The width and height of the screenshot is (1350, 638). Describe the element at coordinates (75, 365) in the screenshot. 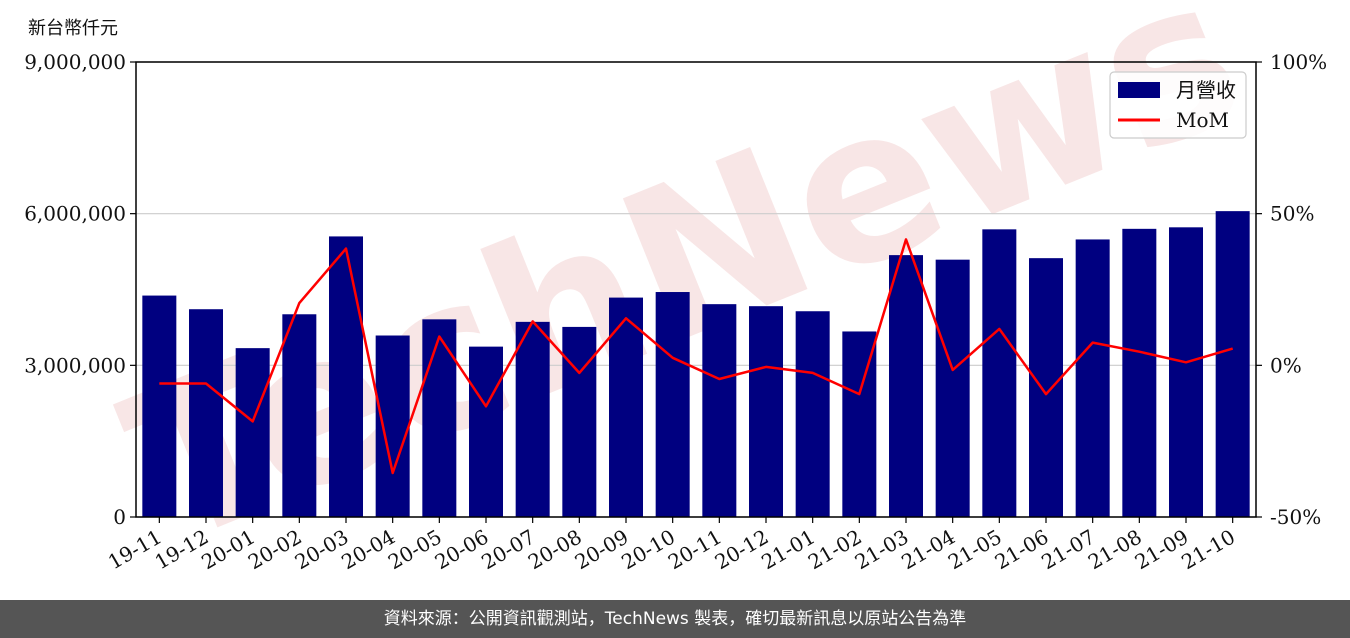

I see `y-left-tick-label: 3,000,000` at that location.